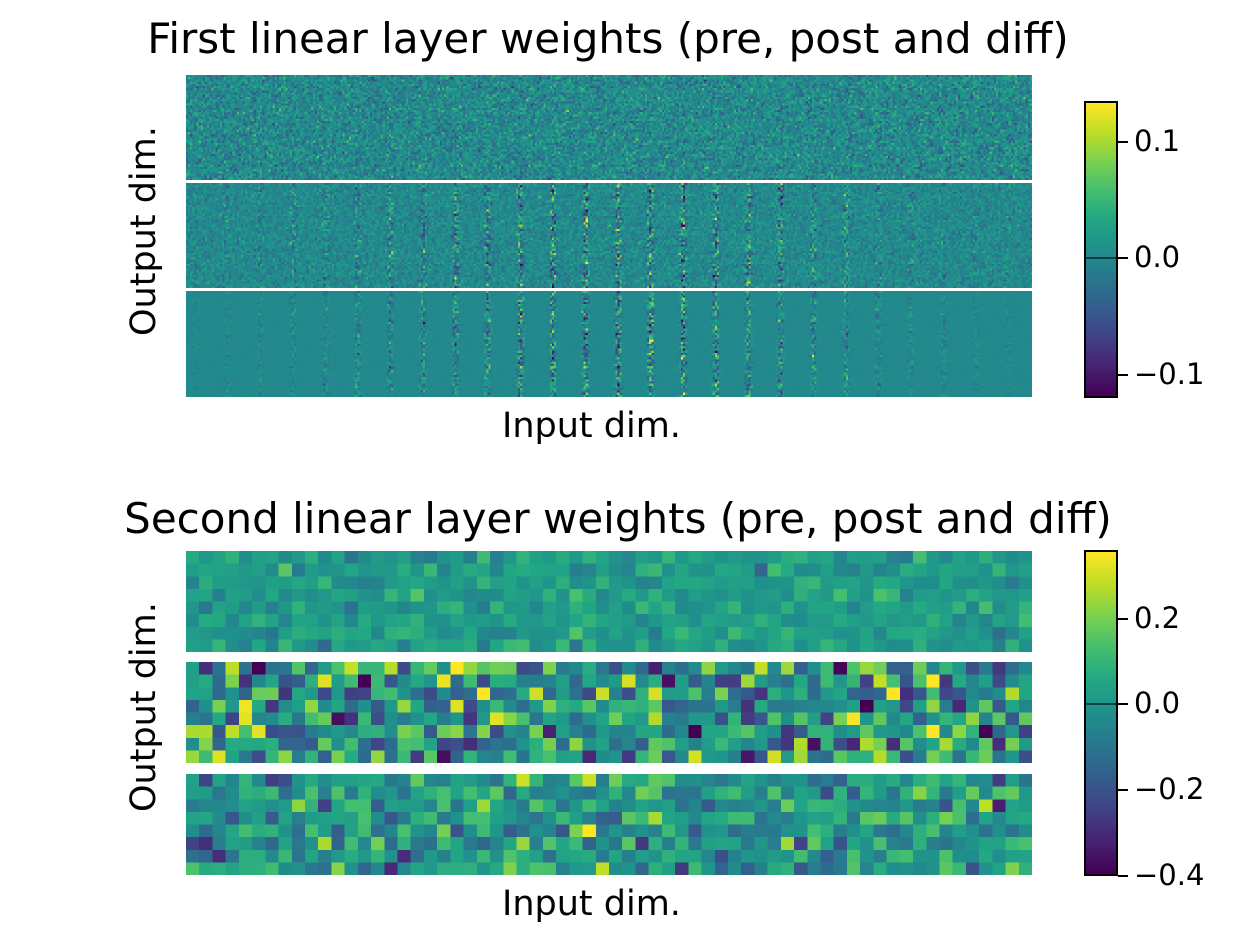  What do you see at coordinates (1157, 617) in the screenshot?
I see `chart2-colorbar-tick-label: 0.2` at bounding box center [1157, 617].